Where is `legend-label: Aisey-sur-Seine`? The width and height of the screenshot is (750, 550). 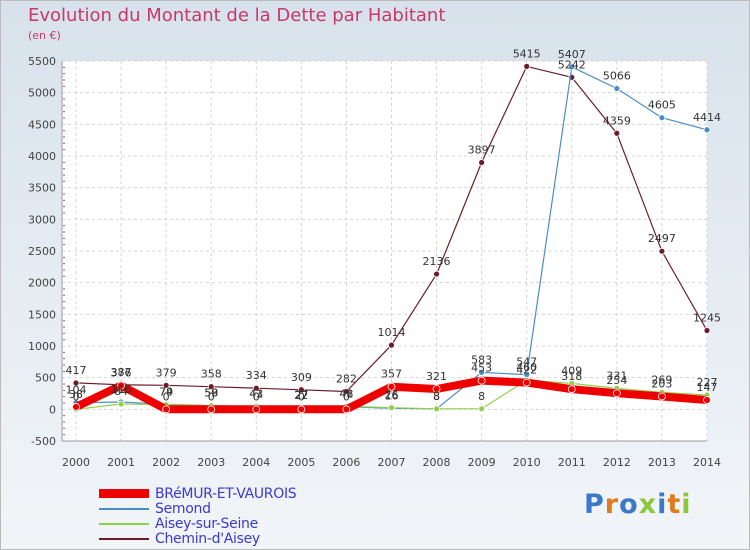
legend-label: Aisey-sur-Seine is located at coordinates (206, 523).